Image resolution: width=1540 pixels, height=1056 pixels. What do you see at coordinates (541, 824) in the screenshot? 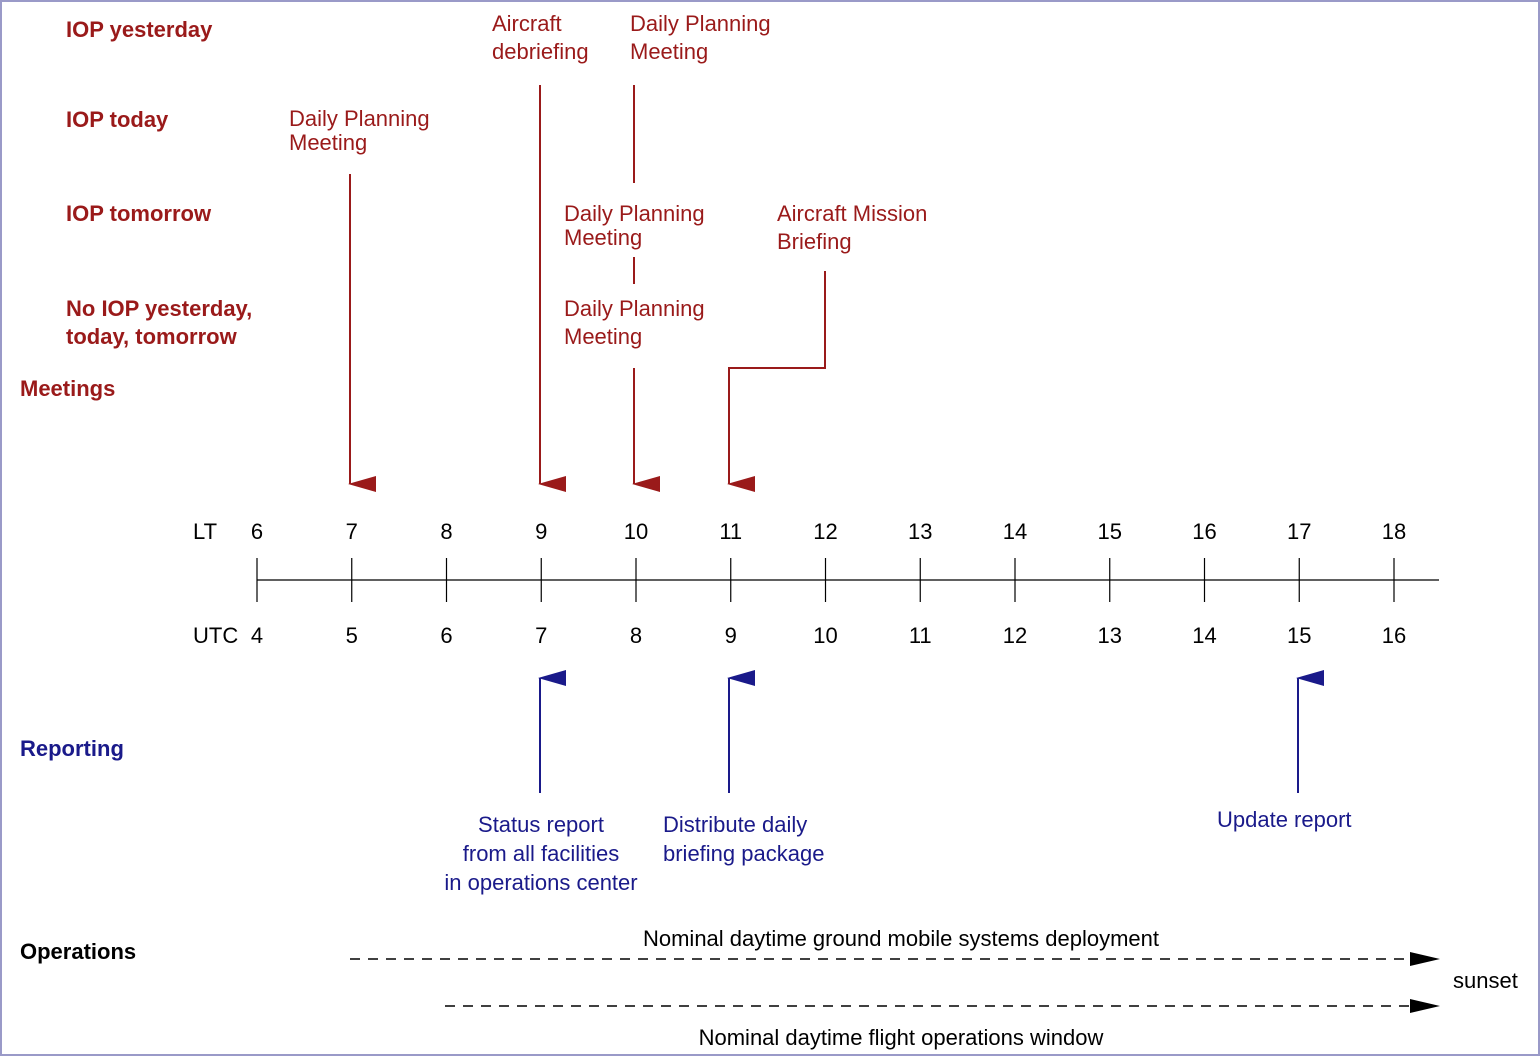
I see `label-status-report-1: Status report` at bounding box center [541, 824].